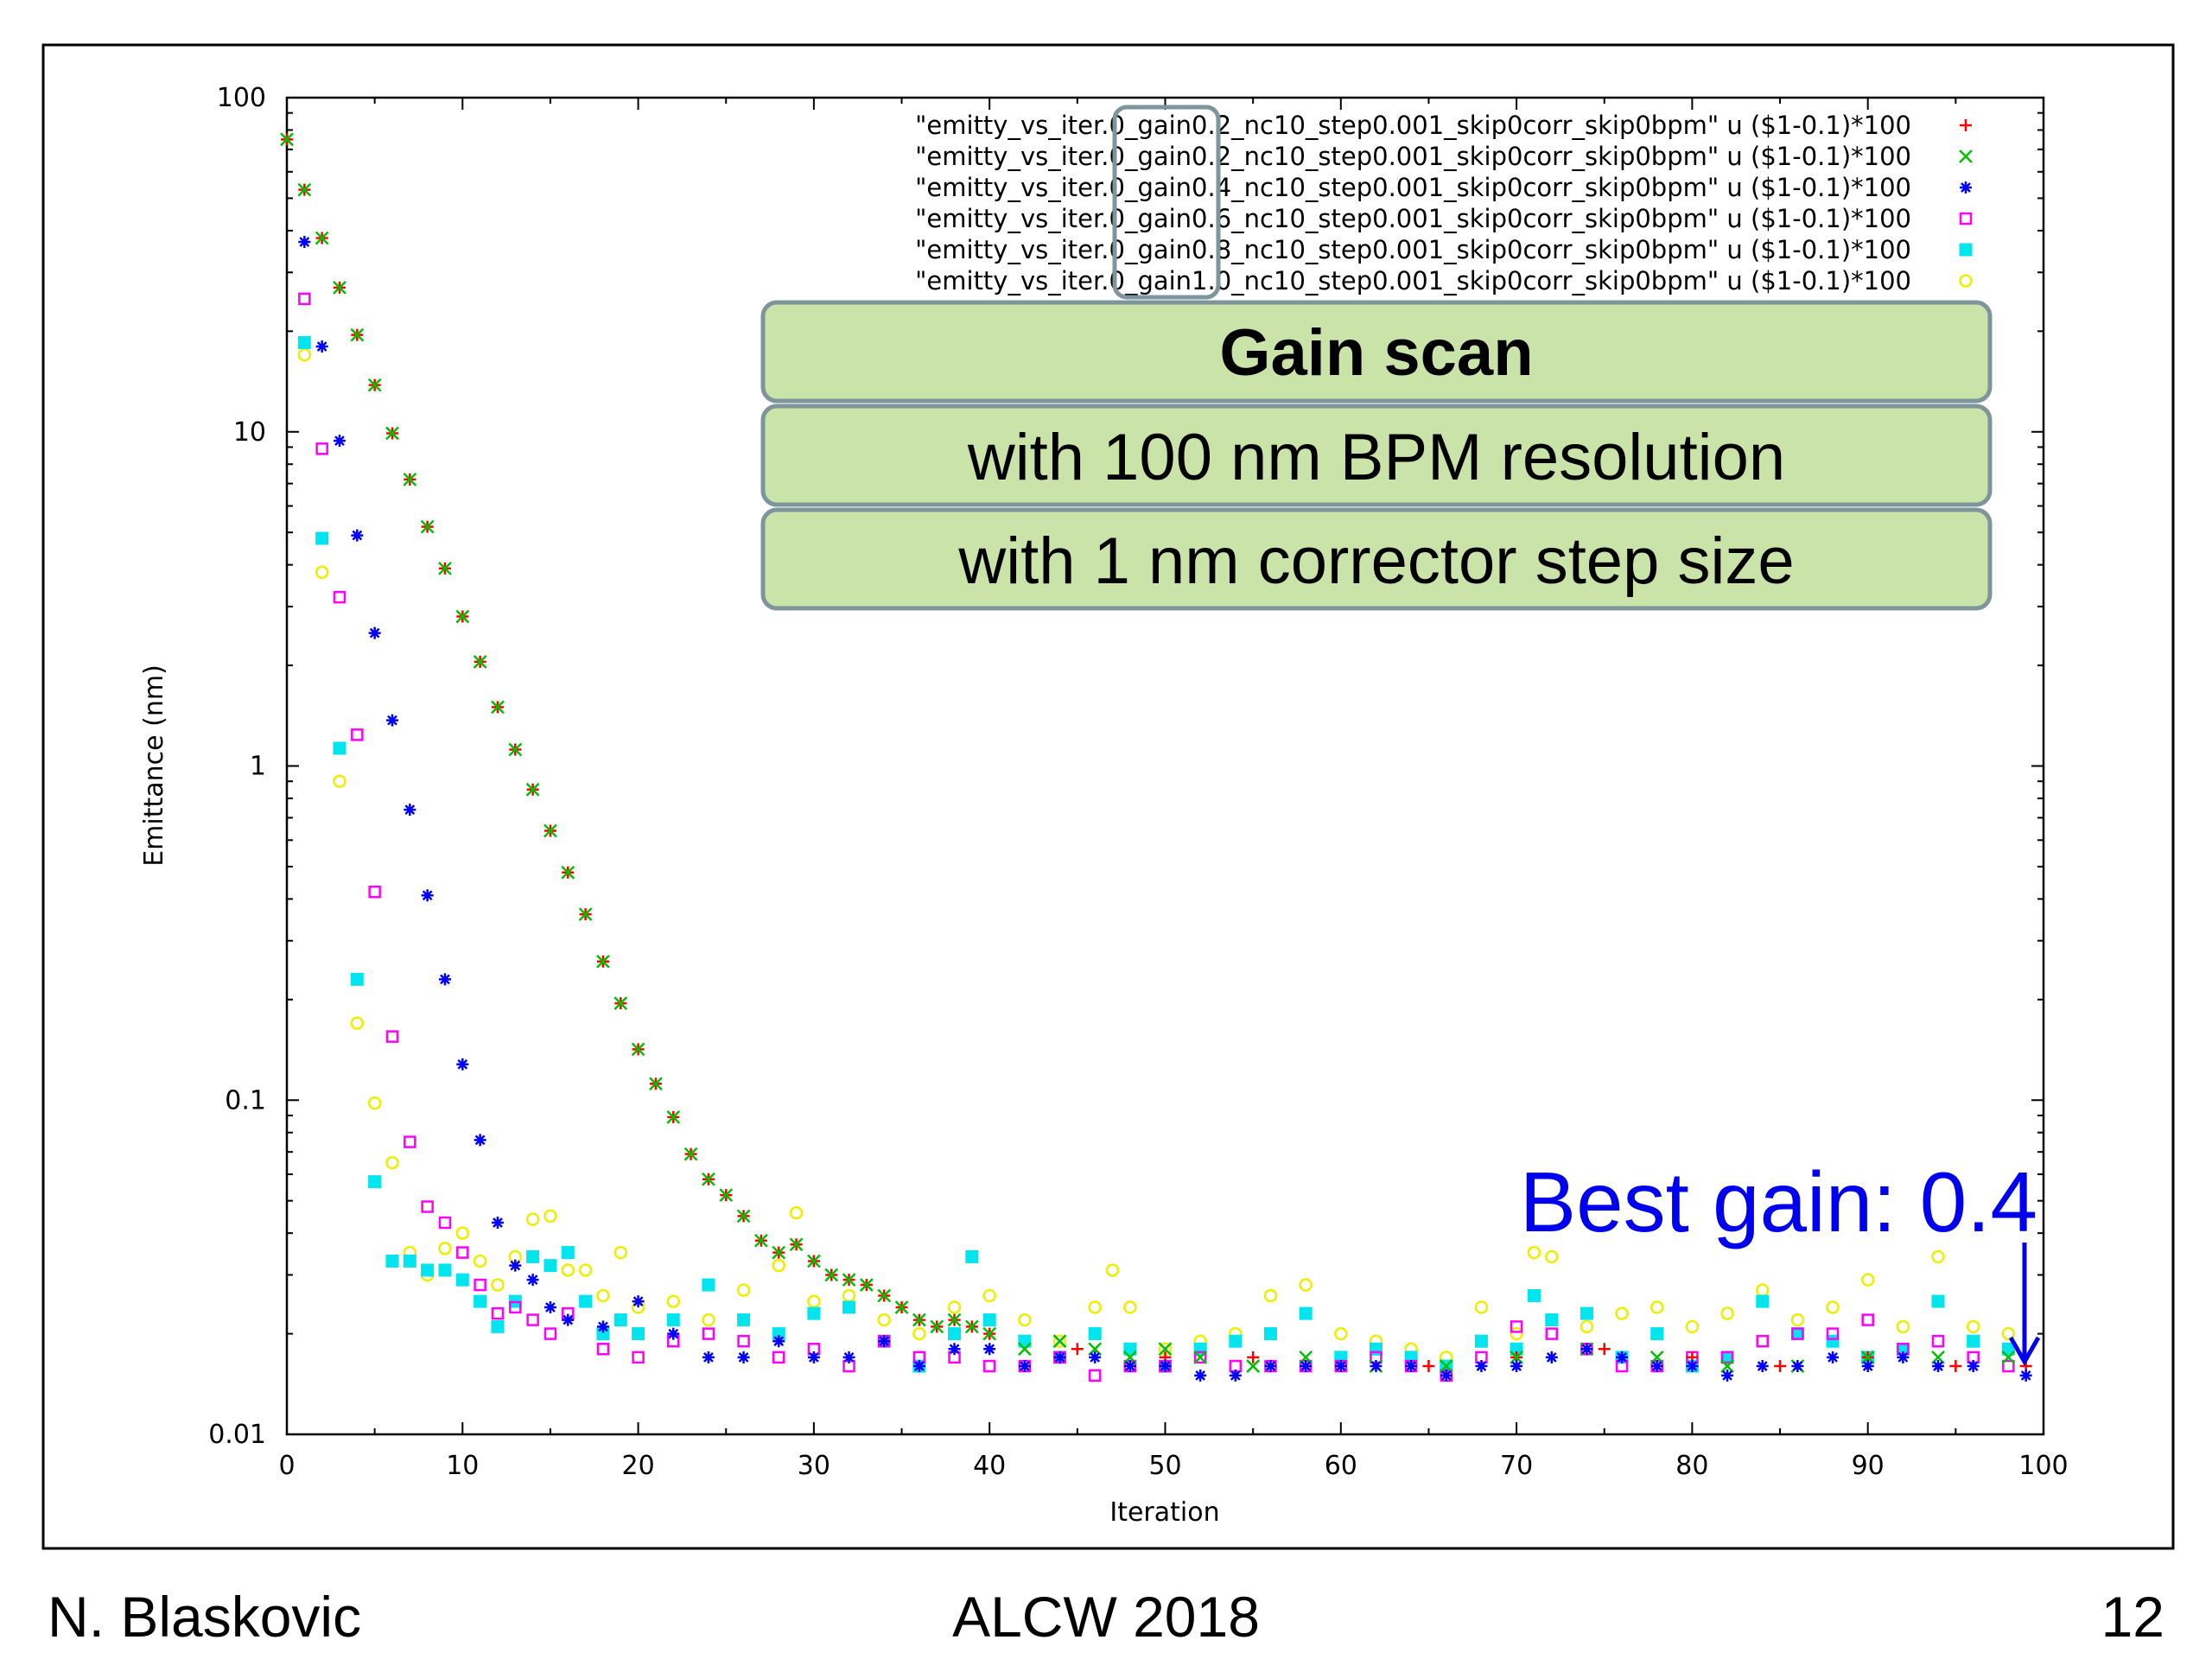 This screenshot has height=1659, width=2212. Describe the element at coordinates (990, 1466) in the screenshot. I see `x-tick-label: 40` at that location.